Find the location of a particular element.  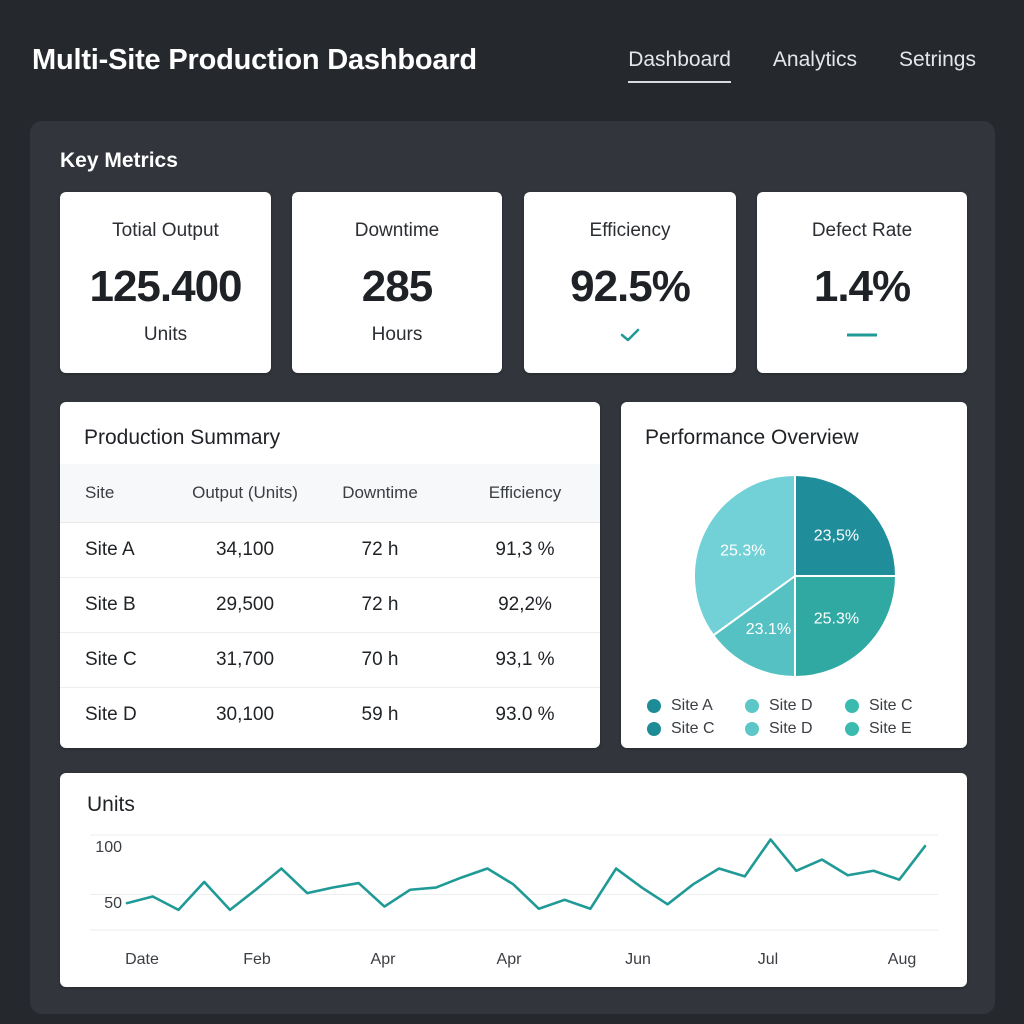

pie-slice-label: 23.1% is located at coordinates (768, 629).